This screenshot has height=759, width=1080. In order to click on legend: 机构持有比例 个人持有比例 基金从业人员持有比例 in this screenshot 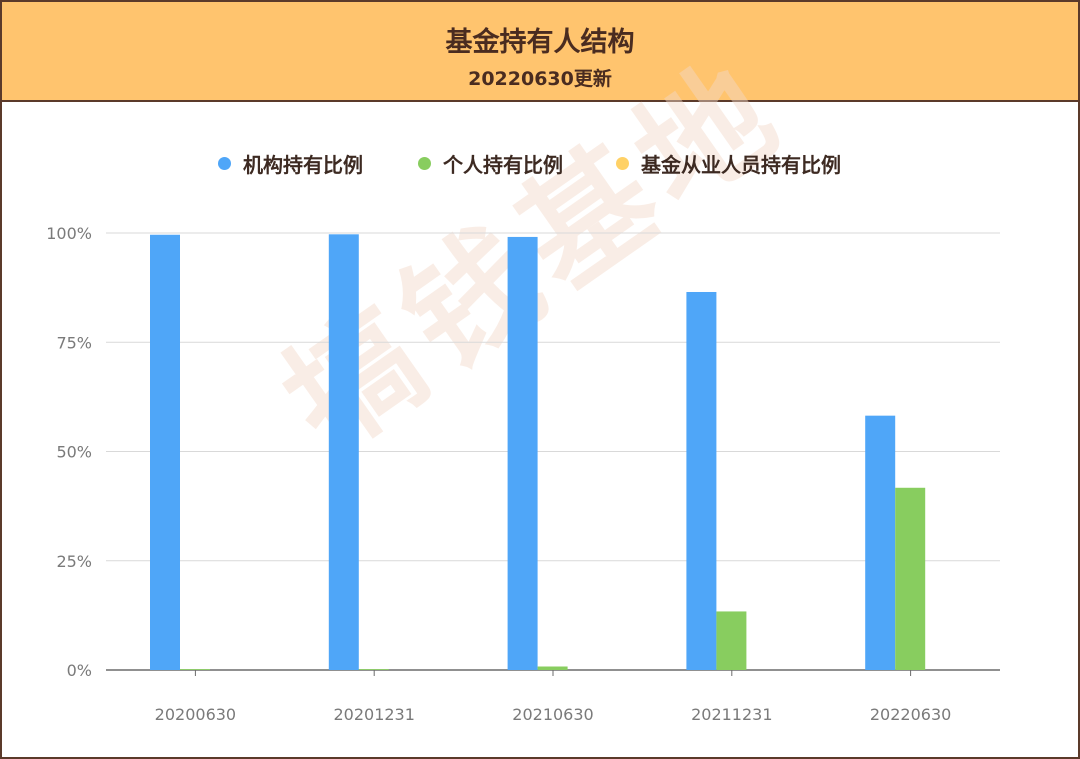, I will do `click(540, 163)`.